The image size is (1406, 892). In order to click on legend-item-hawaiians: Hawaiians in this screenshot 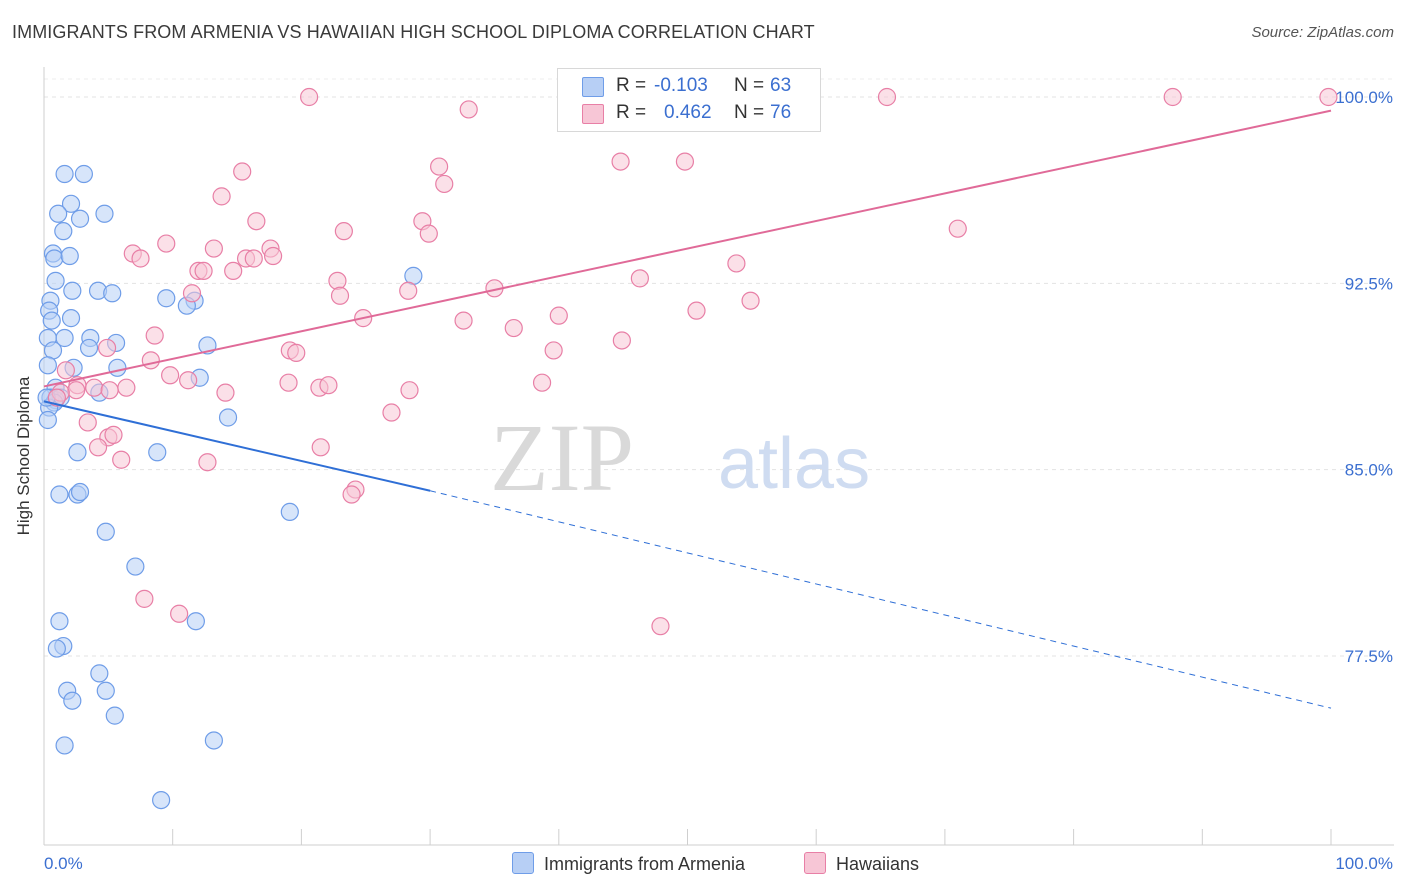, I will do `click(861, 863)`.